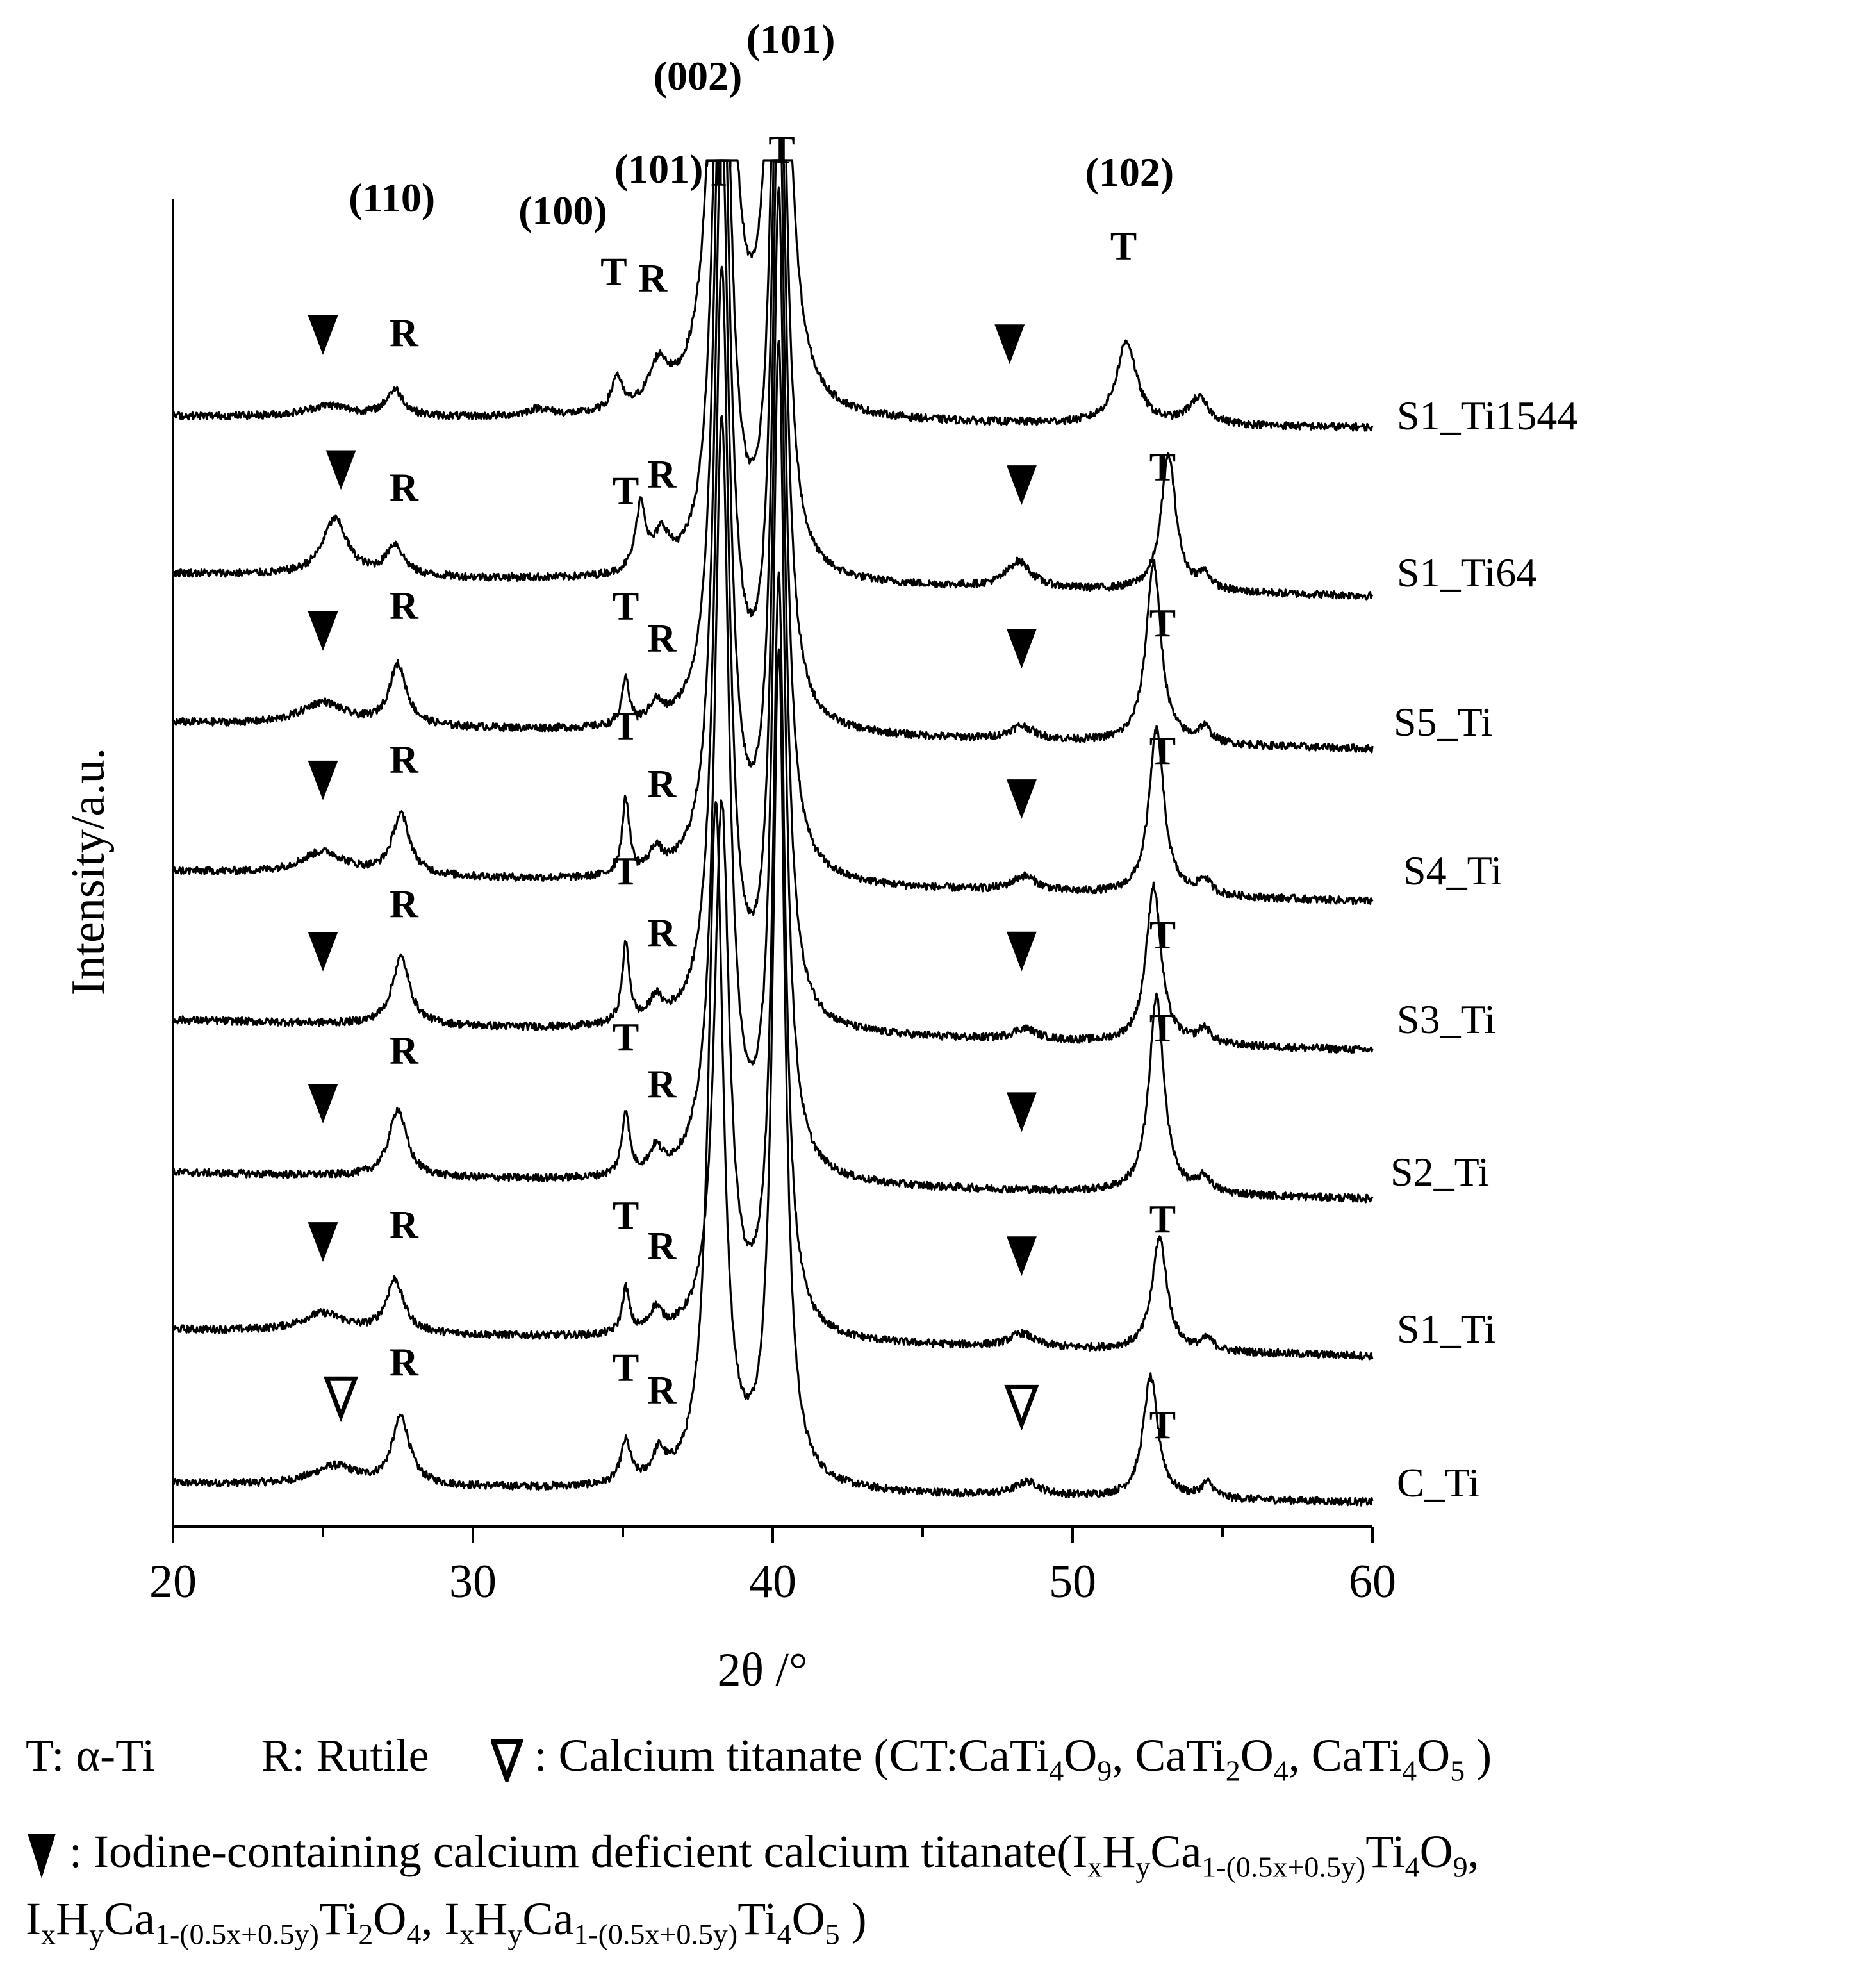 The width and height of the screenshot is (1853, 1988). I want to click on series-label: S1_Ti1544, so click(1487, 415).